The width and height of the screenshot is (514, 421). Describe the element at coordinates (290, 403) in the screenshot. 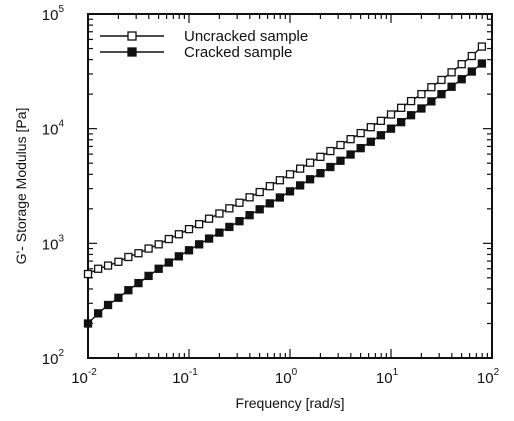

I see `x-axis-title: Frequency [rad/s]` at that location.